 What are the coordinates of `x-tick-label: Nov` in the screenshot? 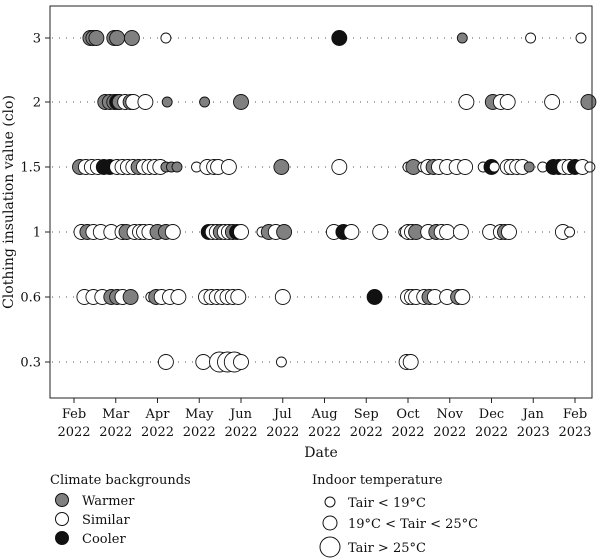 It's located at (449, 414).